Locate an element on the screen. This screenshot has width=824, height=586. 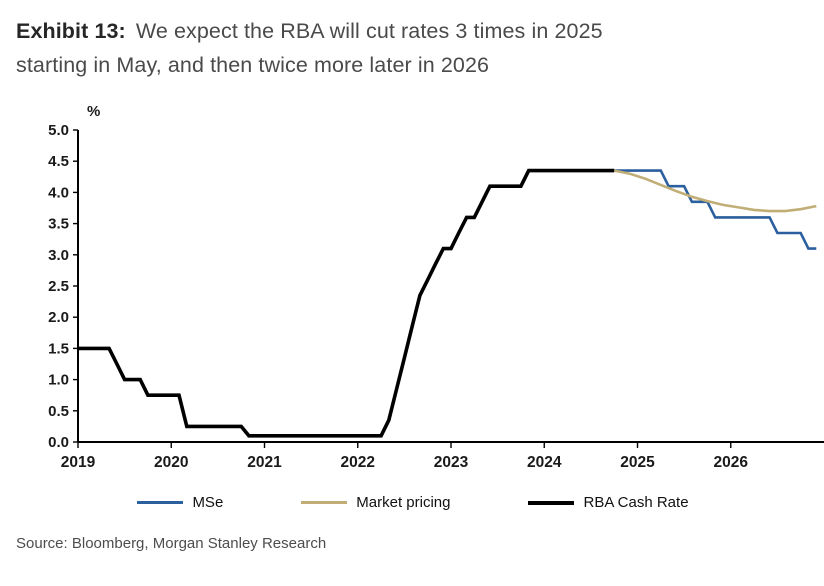
rba-cash-rate-line-swatch is located at coordinates (551, 502).